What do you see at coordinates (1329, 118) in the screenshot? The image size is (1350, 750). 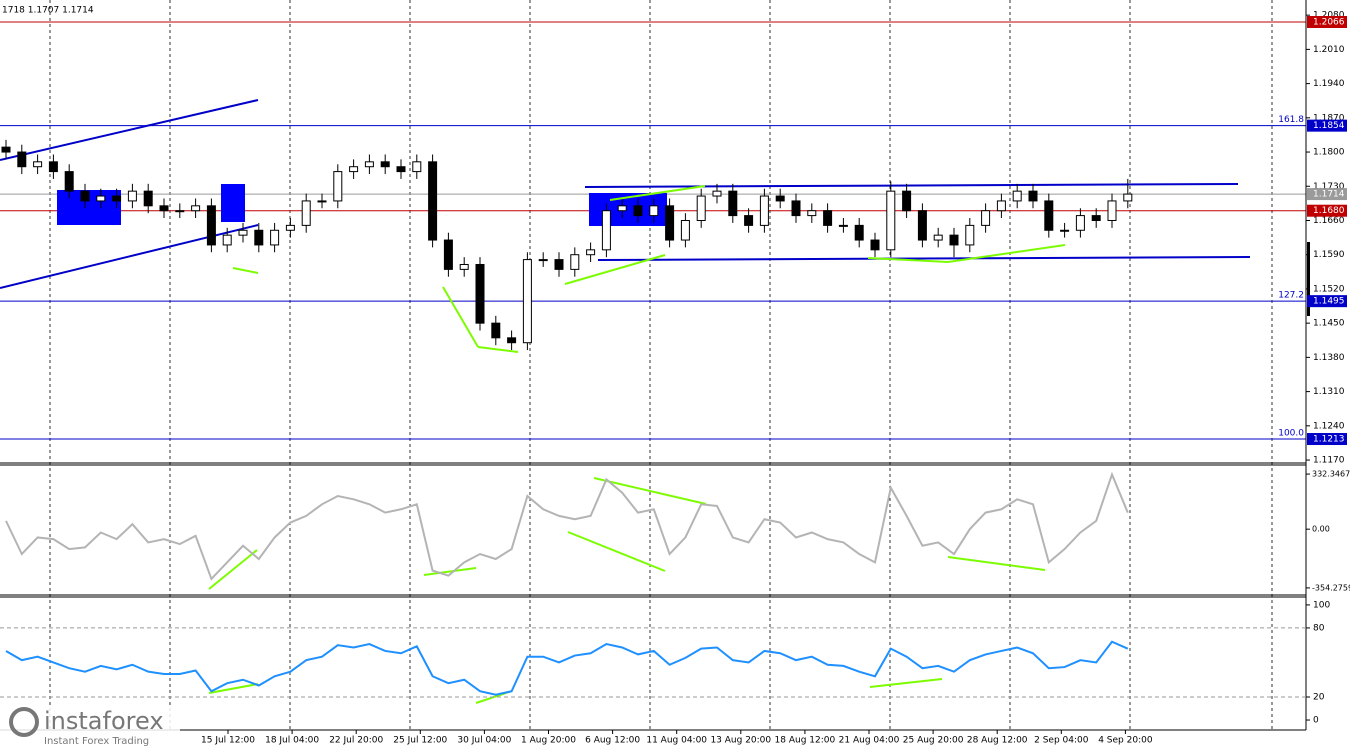 I see `y-tick-label: 1.1870` at bounding box center [1329, 118].